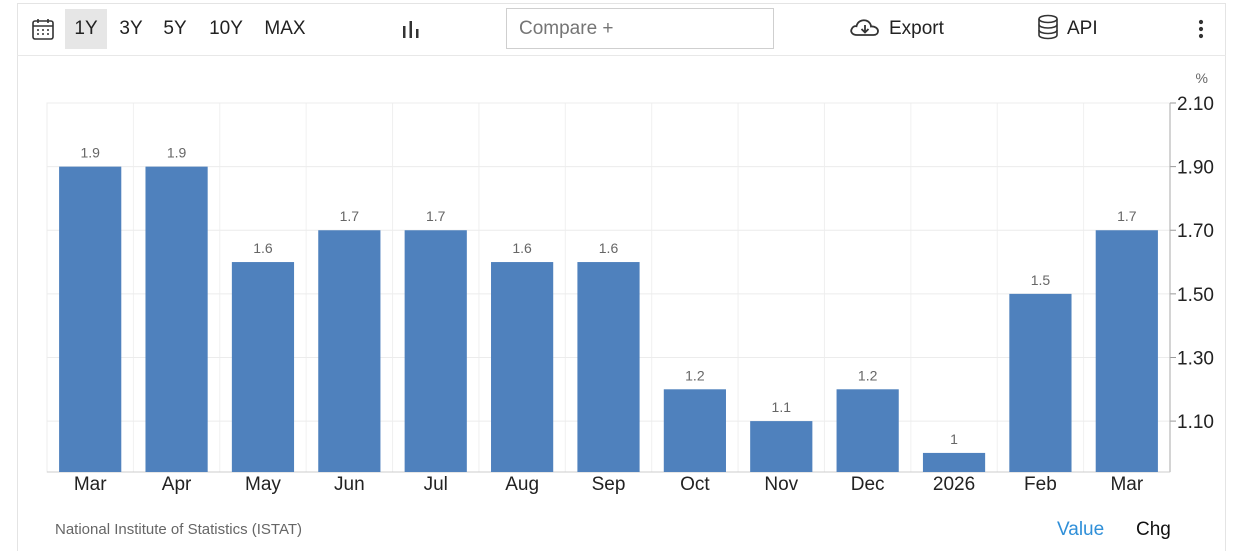 The width and height of the screenshot is (1242, 551). What do you see at coordinates (1048, 27) in the screenshot?
I see `database-icon` at bounding box center [1048, 27].